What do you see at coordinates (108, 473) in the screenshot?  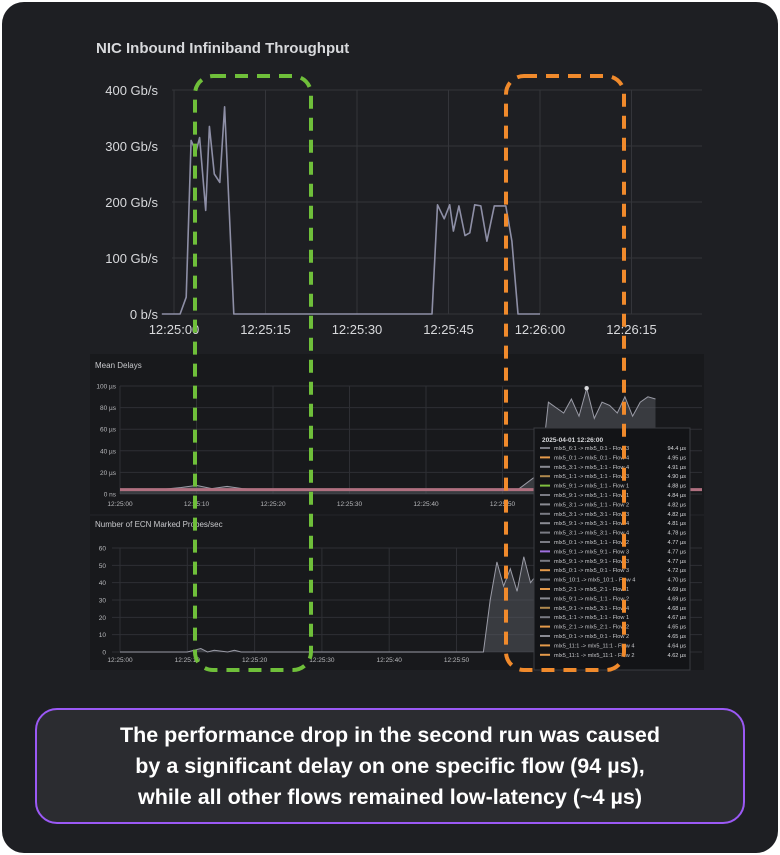 I see `mean-delays-y-tick-label: 20 µs` at bounding box center [108, 473].